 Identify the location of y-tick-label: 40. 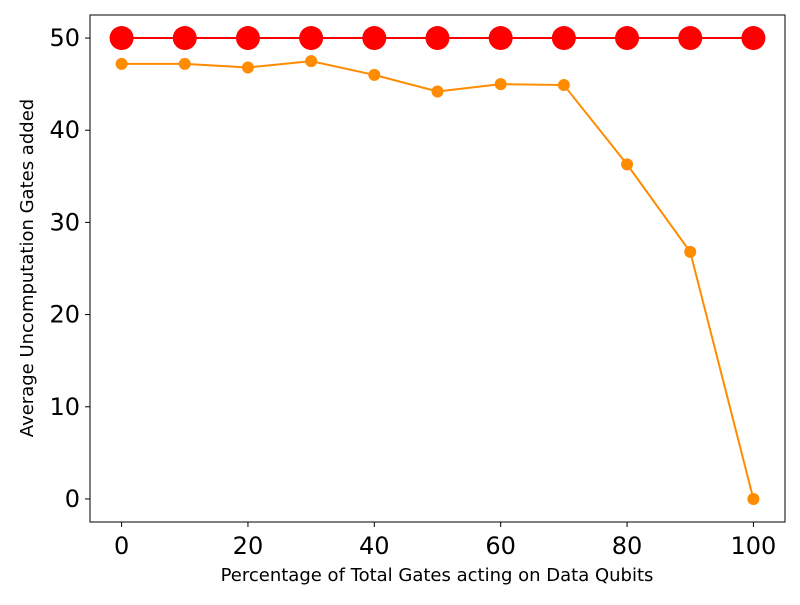
(64, 130).